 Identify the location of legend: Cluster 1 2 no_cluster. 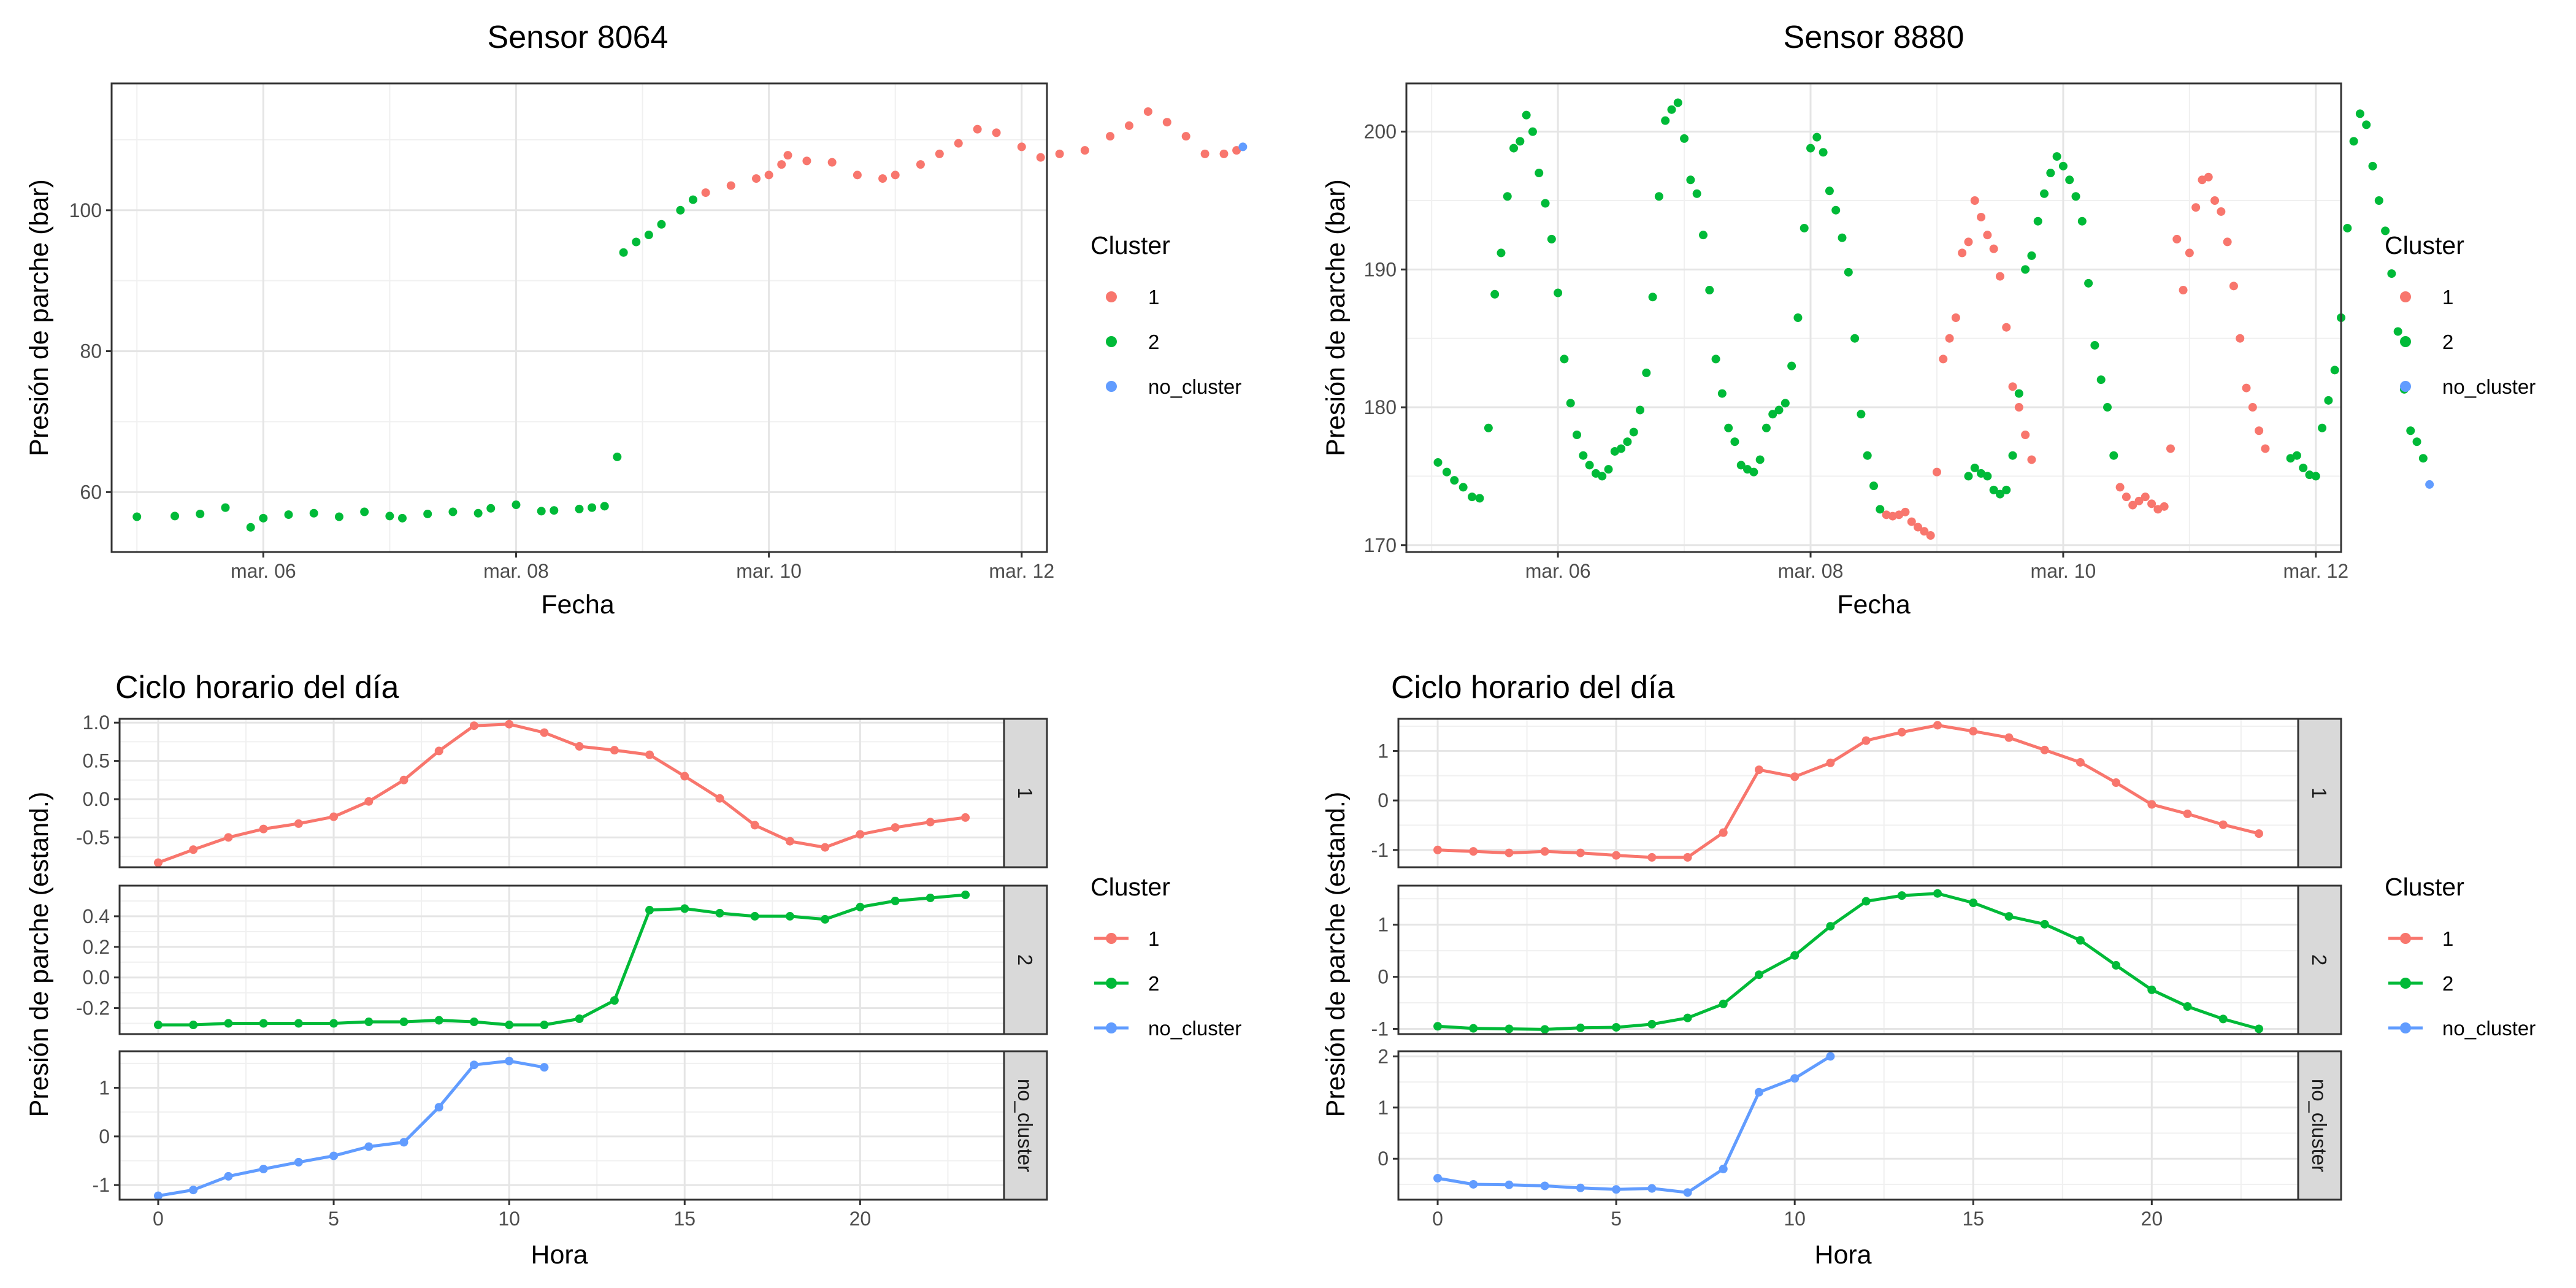
(2460, 314).